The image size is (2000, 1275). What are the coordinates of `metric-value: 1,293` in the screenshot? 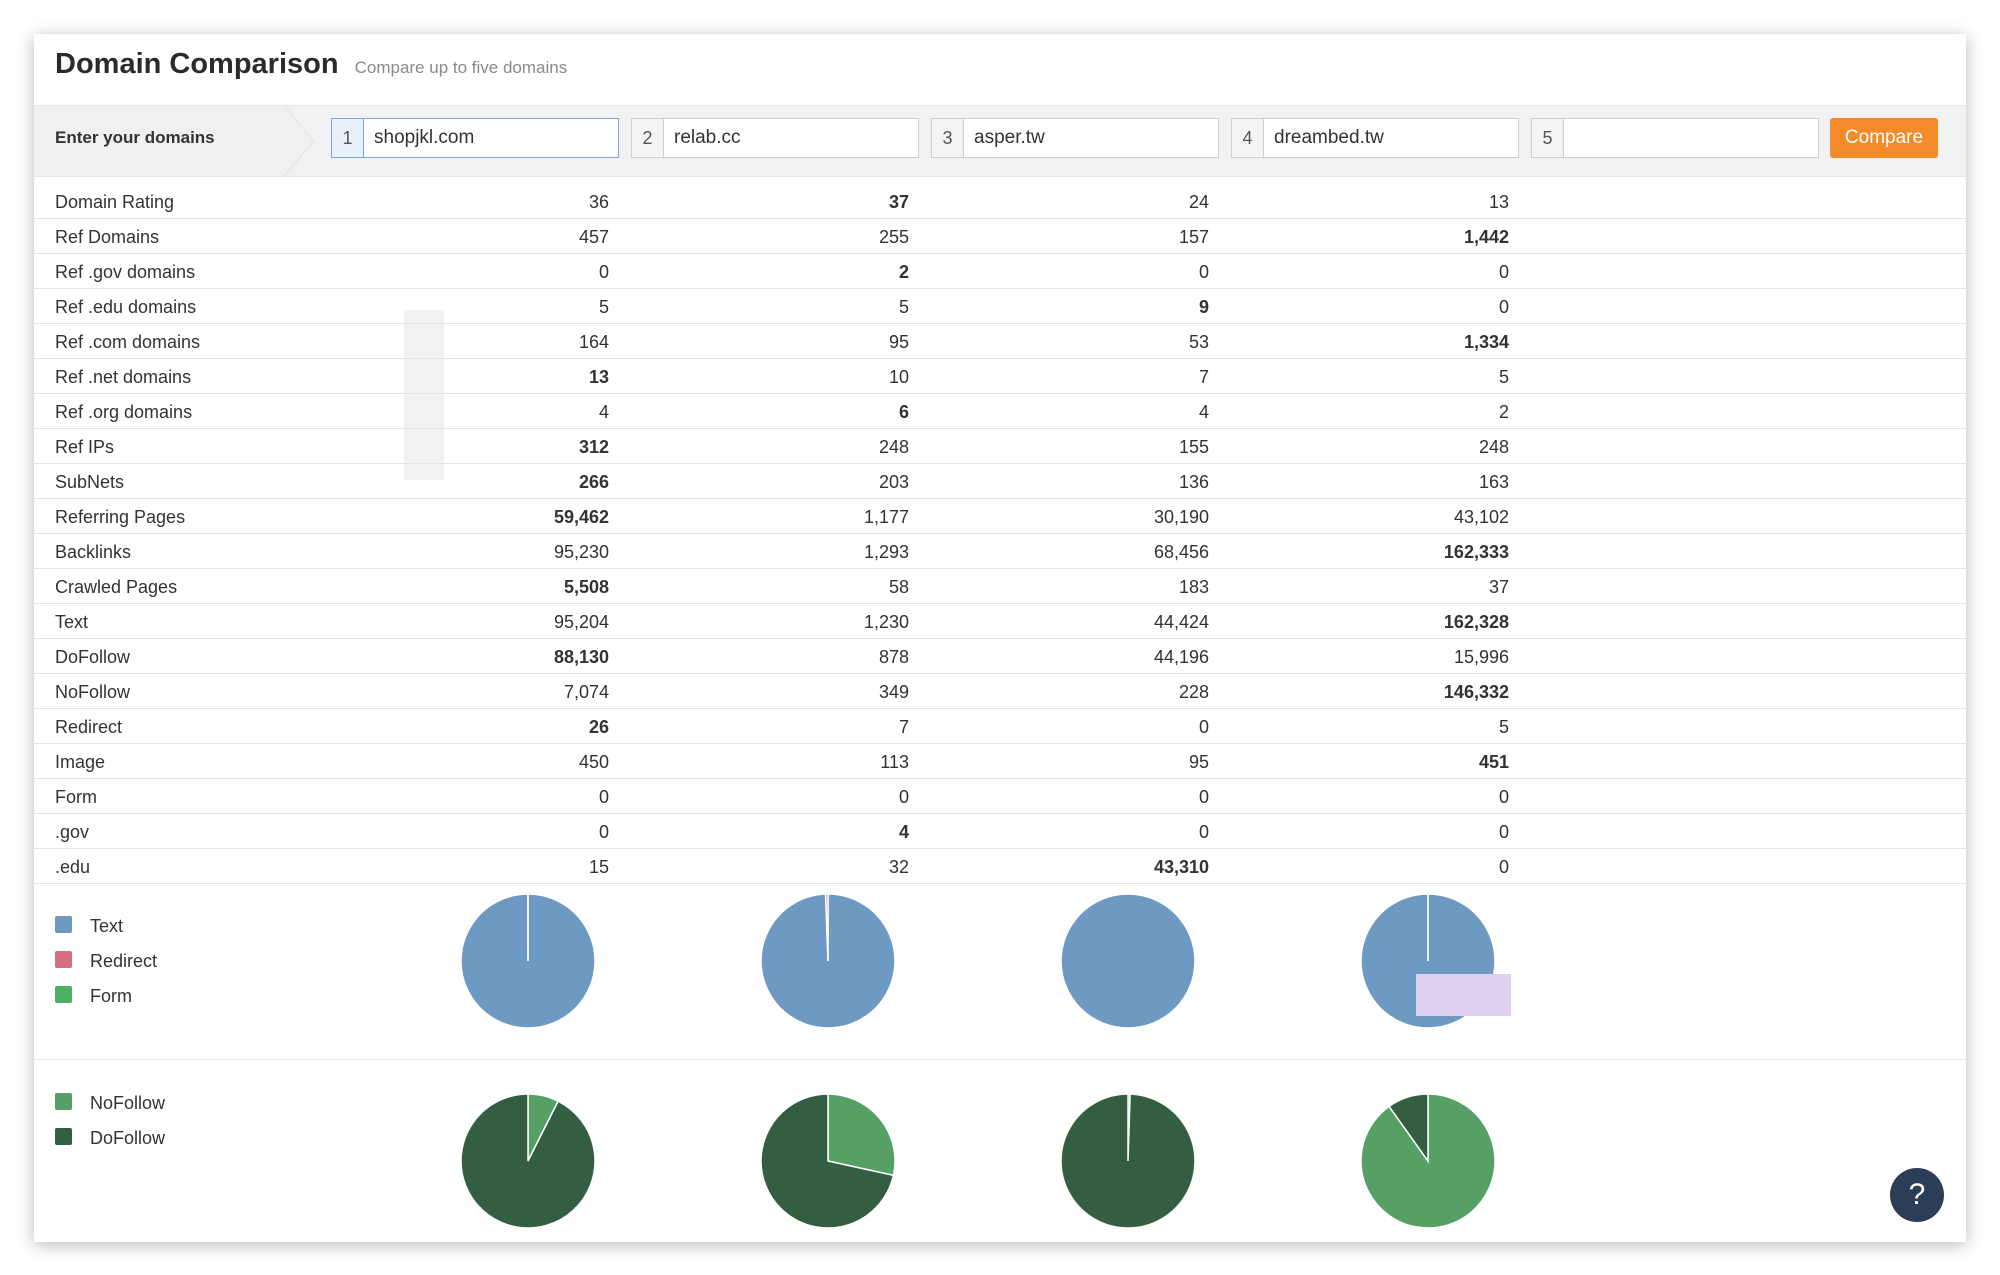 It's located at (886, 552).